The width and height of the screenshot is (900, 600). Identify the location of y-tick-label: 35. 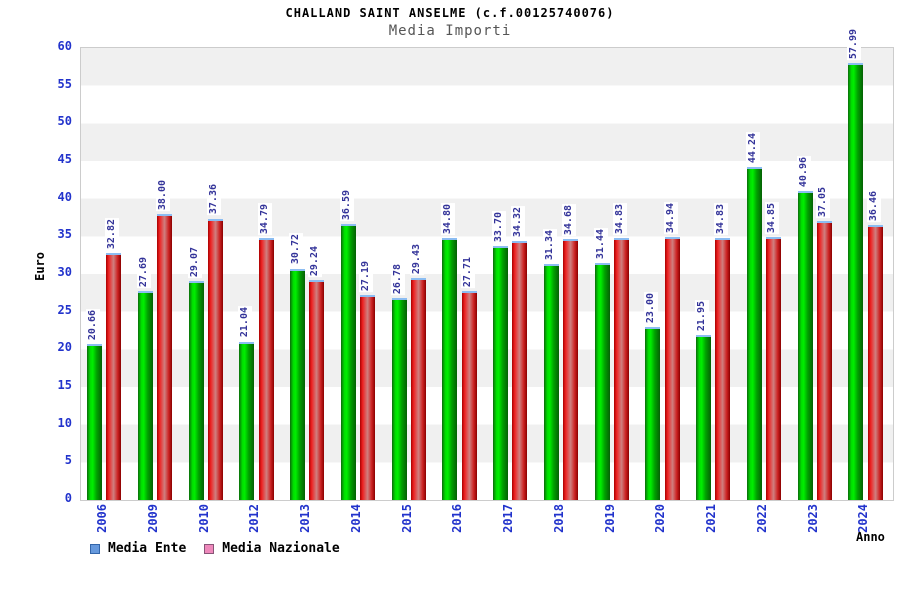
(64, 234).